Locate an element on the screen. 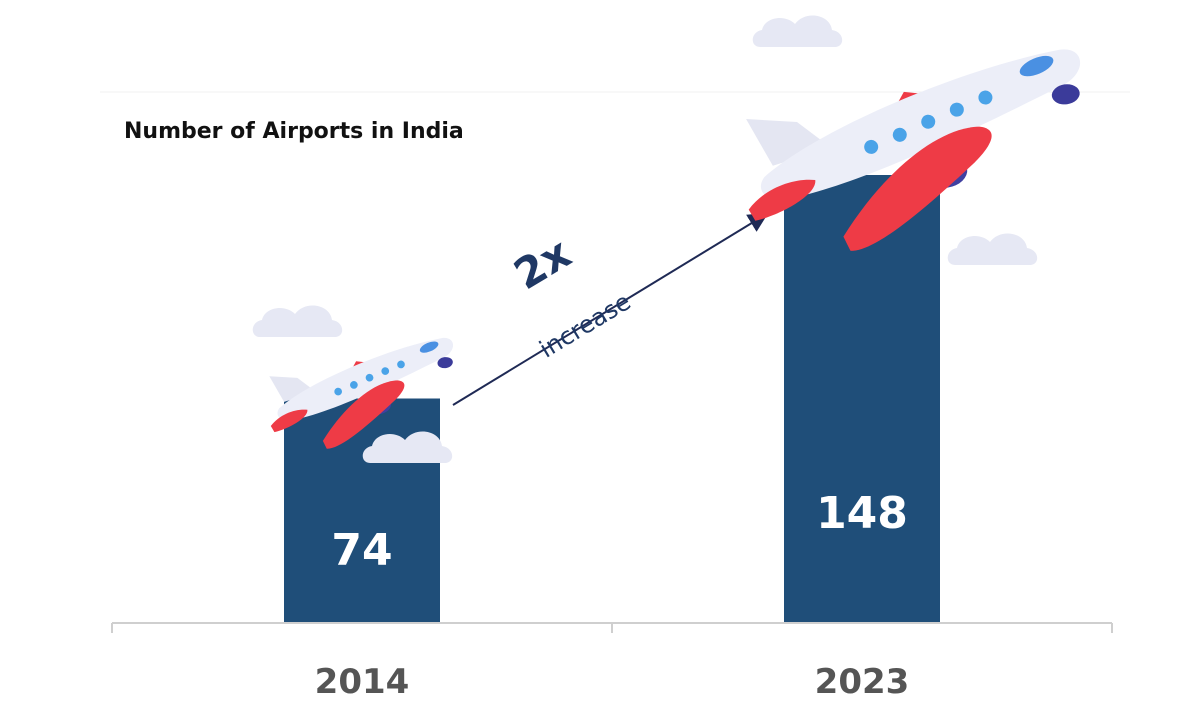 The image size is (1200, 720). data-label: 148 is located at coordinates (862, 513).